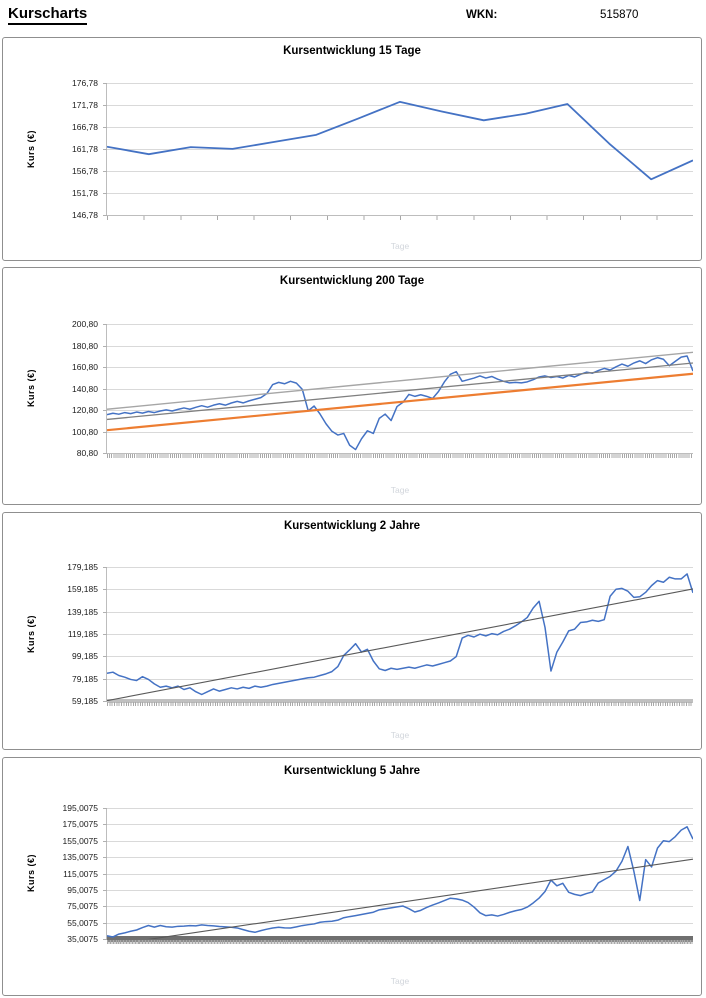 This screenshot has height=998, width=706. I want to click on y-axis-label: 156,78, so click(85, 171).